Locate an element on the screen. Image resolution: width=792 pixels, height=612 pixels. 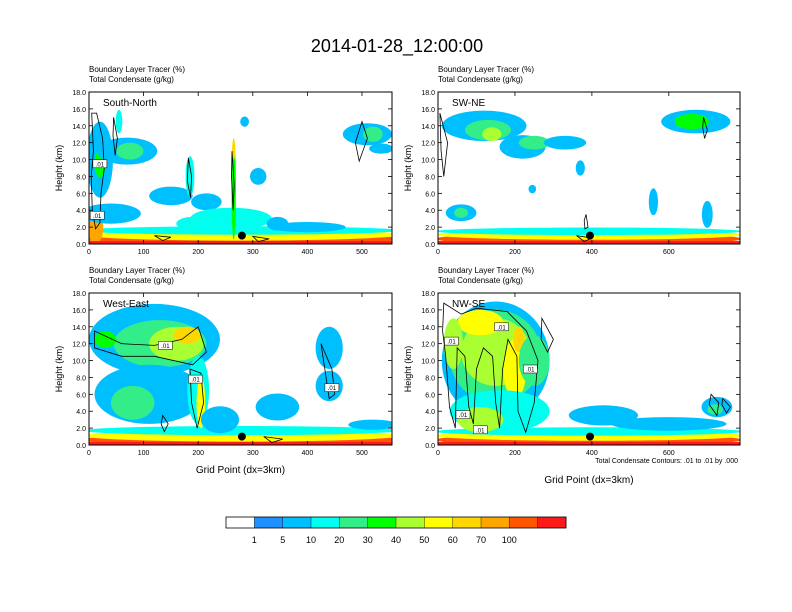
colorbar-label: 70 is located at coordinates (481, 540).